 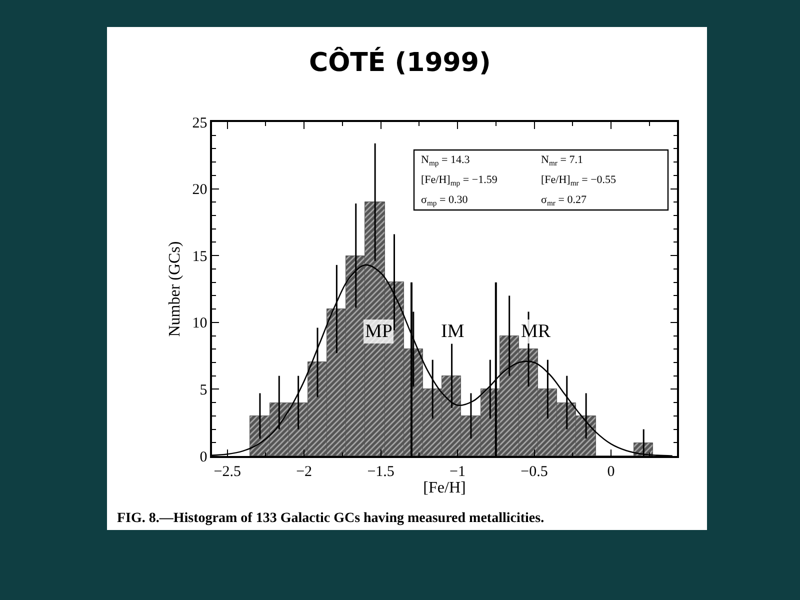 What do you see at coordinates (200, 190) in the screenshot?
I see `y-tick-label: 20` at bounding box center [200, 190].